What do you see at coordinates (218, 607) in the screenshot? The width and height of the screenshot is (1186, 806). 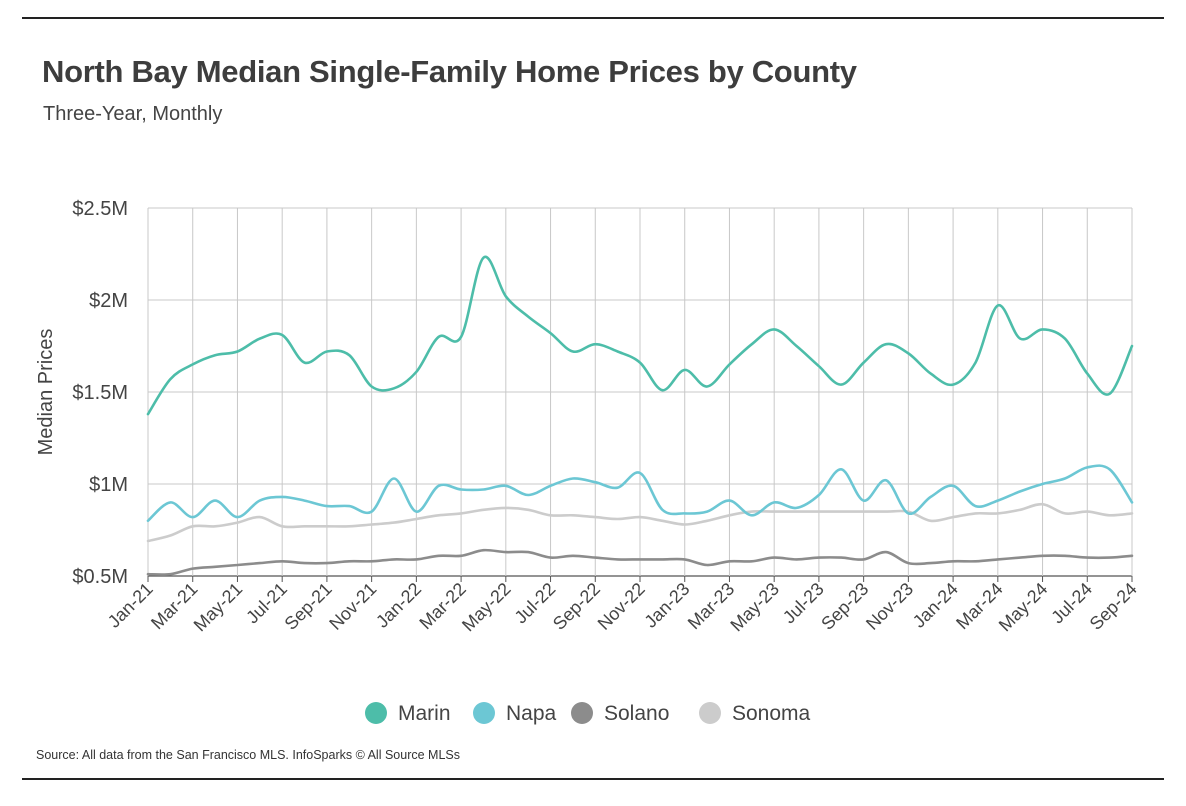 I see `x-tick-label: May-21` at bounding box center [218, 607].